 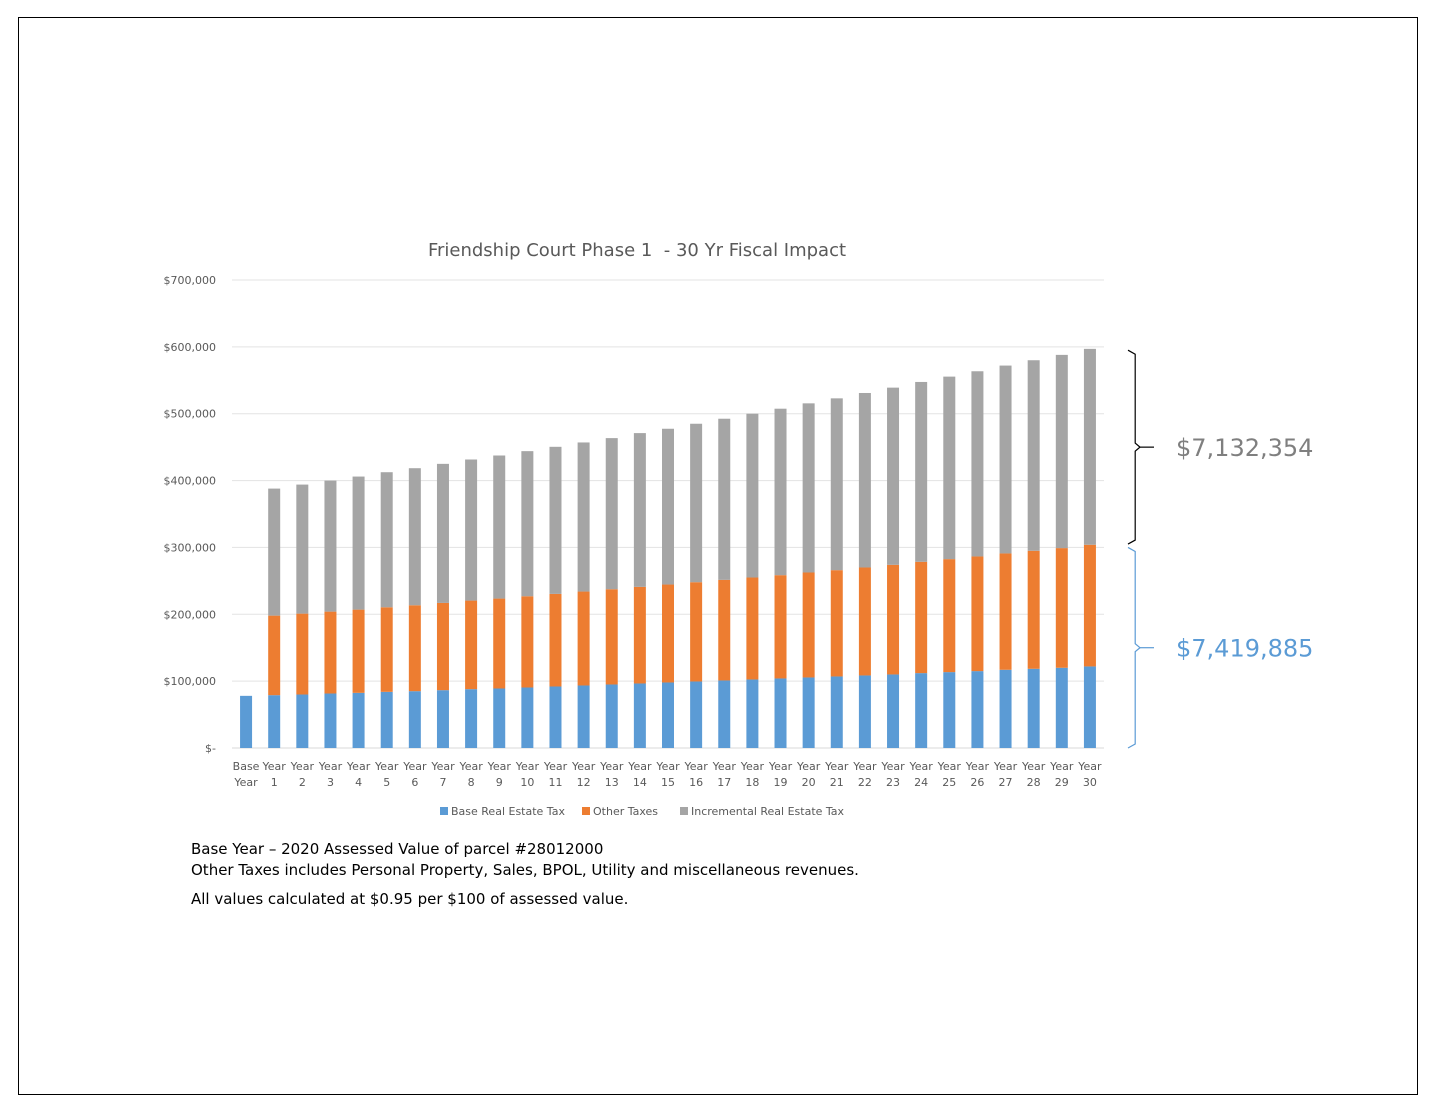 I want to click on legend-label: Incremental Real Estate Tax, so click(x=768, y=811).